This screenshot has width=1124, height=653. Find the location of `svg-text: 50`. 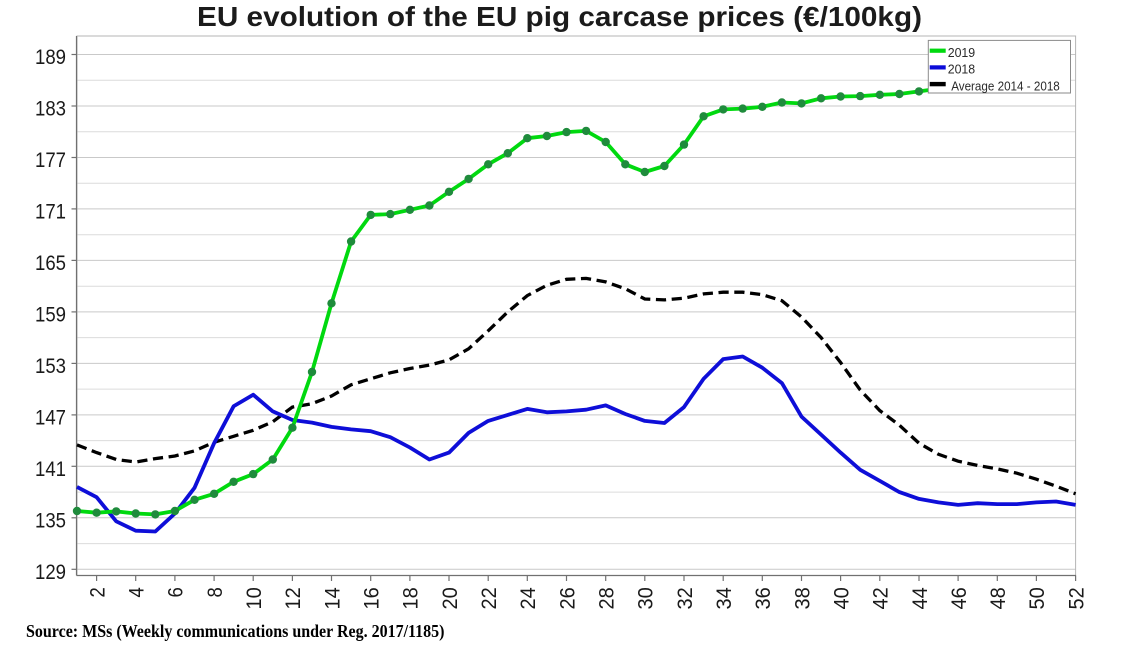

svg-text: 50 is located at coordinates (1037, 598).